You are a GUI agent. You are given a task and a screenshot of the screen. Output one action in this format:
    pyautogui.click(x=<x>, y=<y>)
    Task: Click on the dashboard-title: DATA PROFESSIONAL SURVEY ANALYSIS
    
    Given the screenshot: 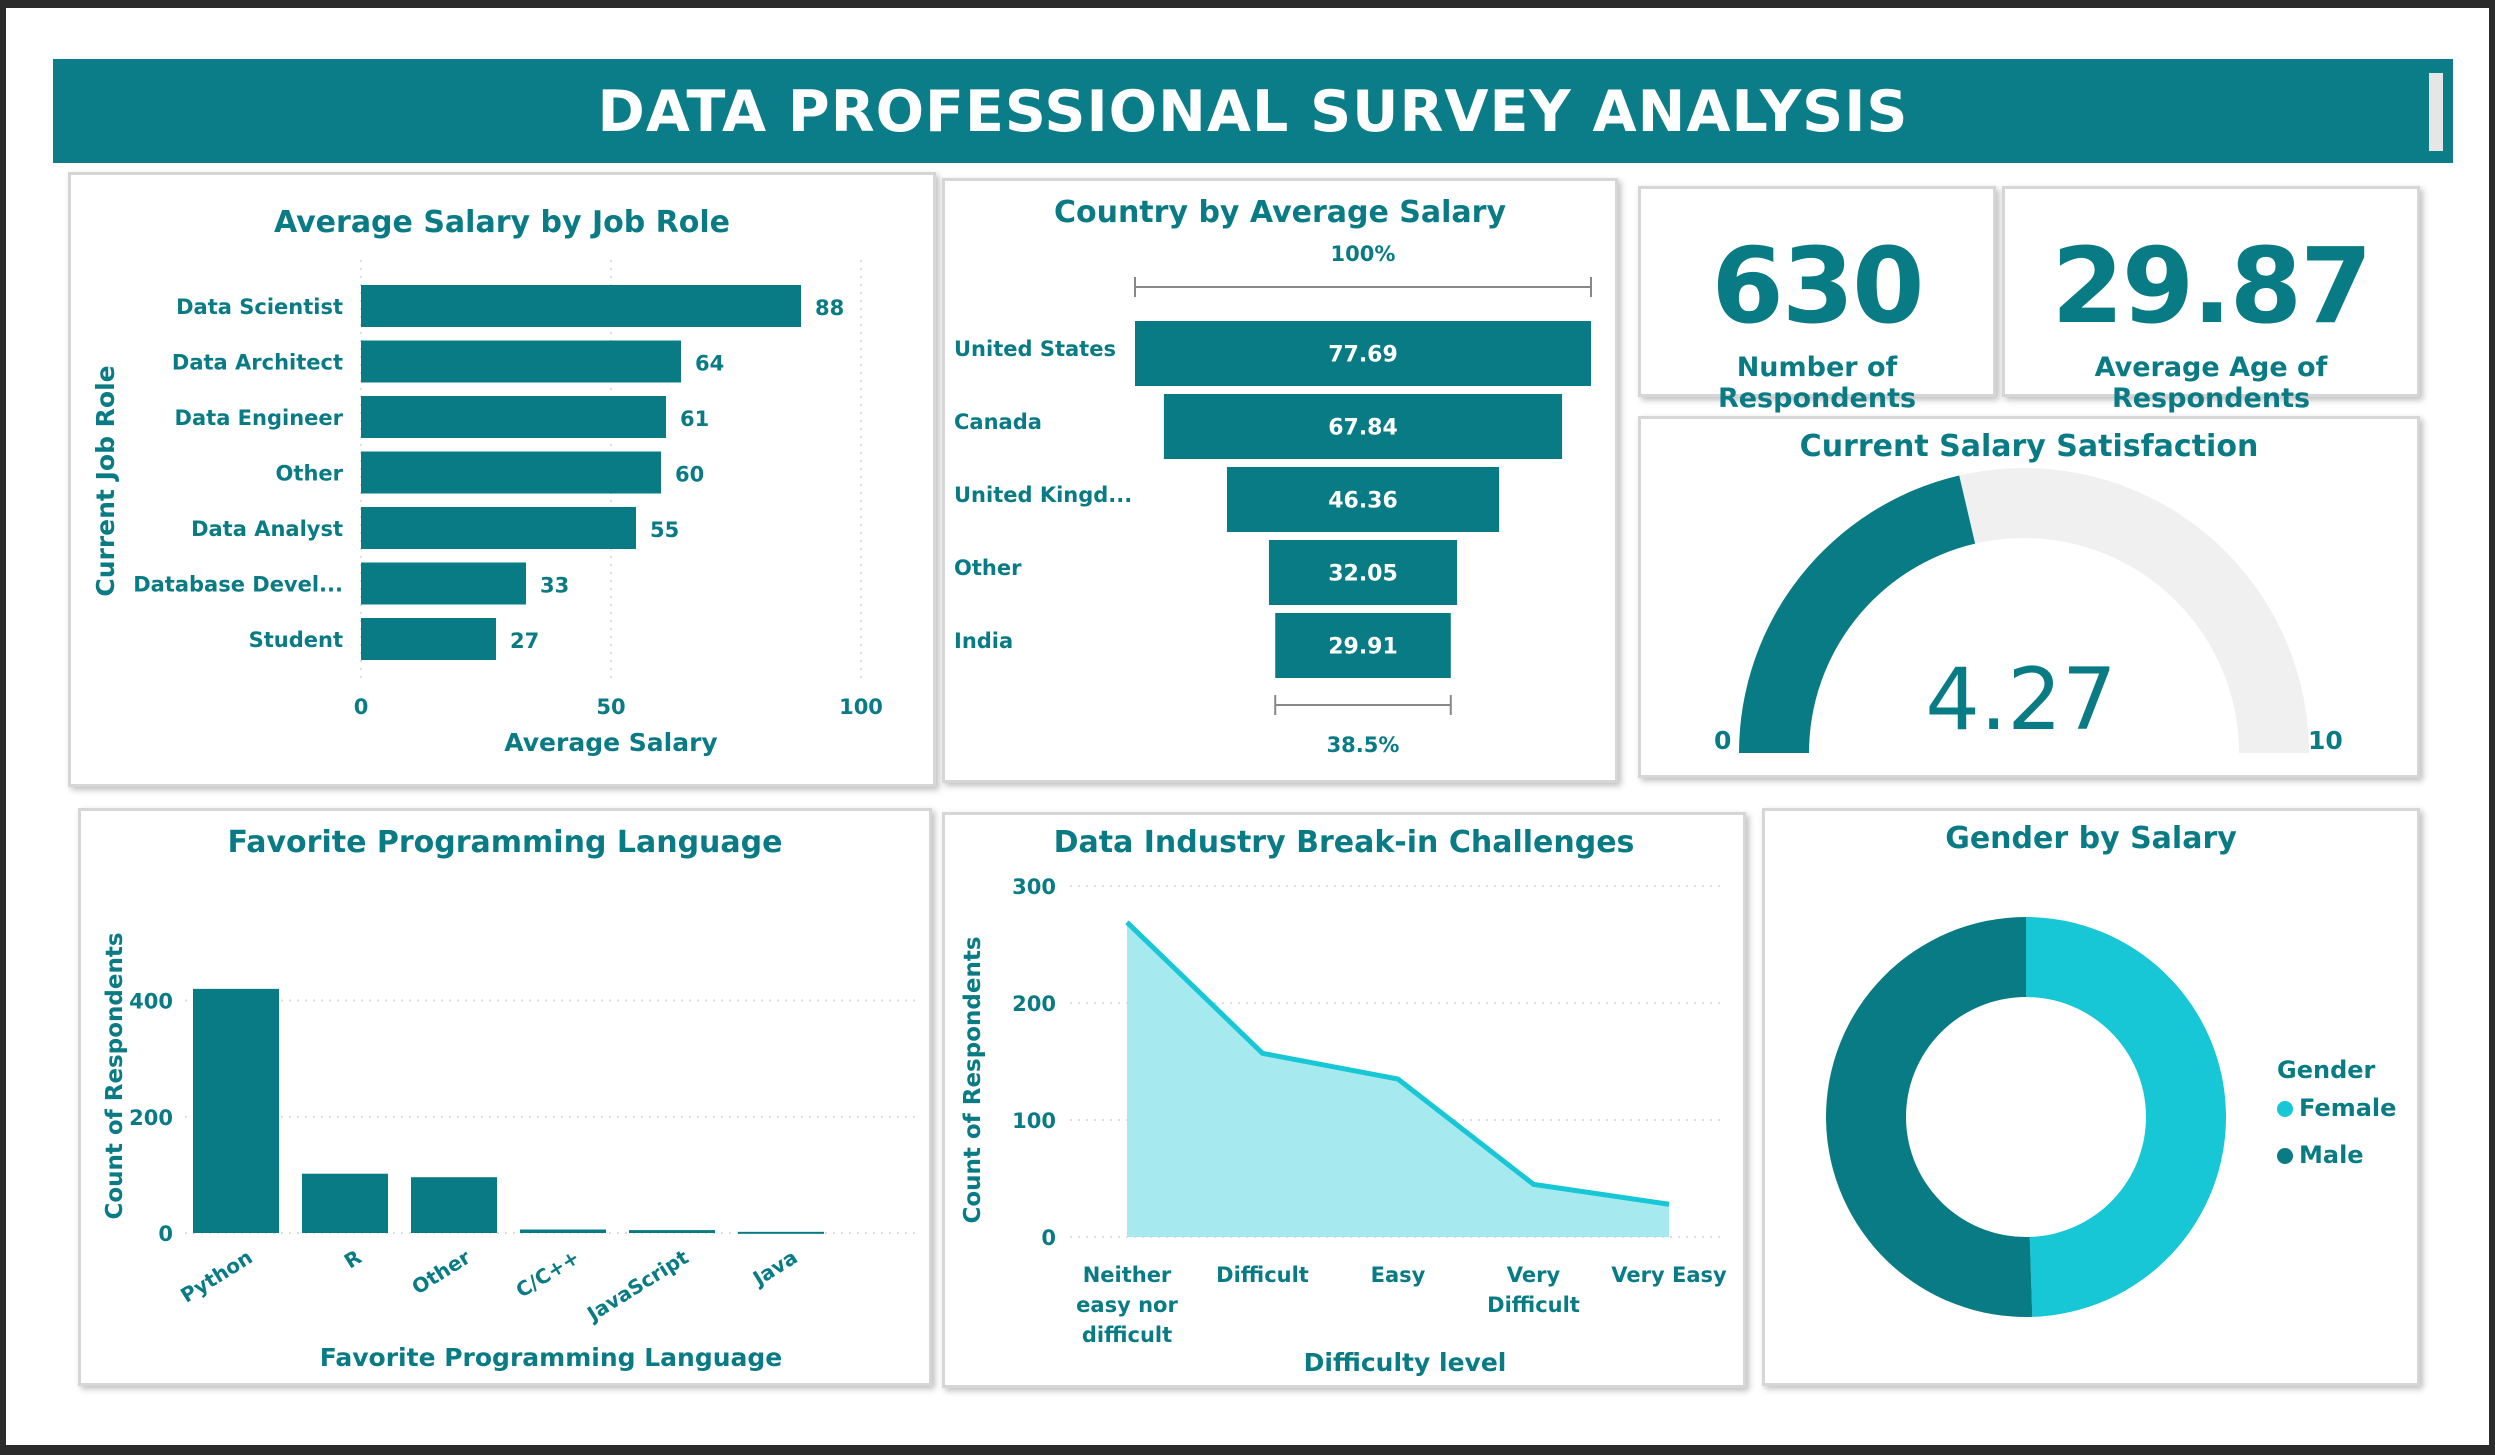 What is the action you would take?
    pyautogui.click(x=1253, y=112)
    